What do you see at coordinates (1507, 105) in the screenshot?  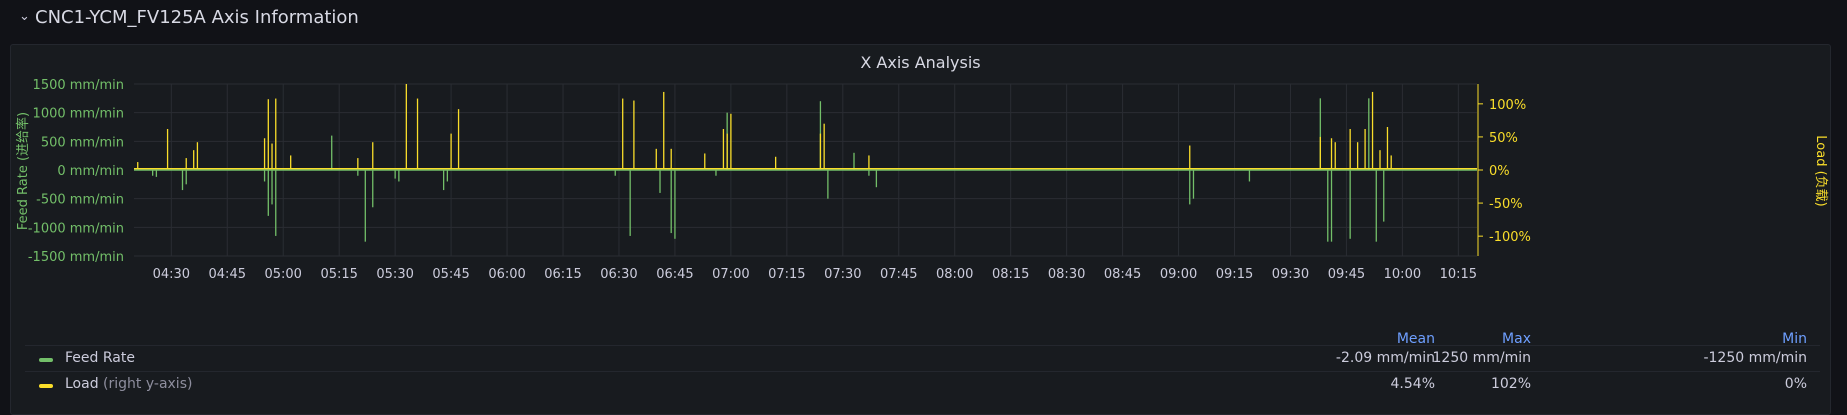 I see `y2-tick-label: 100%` at bounding box center [1507, 105].